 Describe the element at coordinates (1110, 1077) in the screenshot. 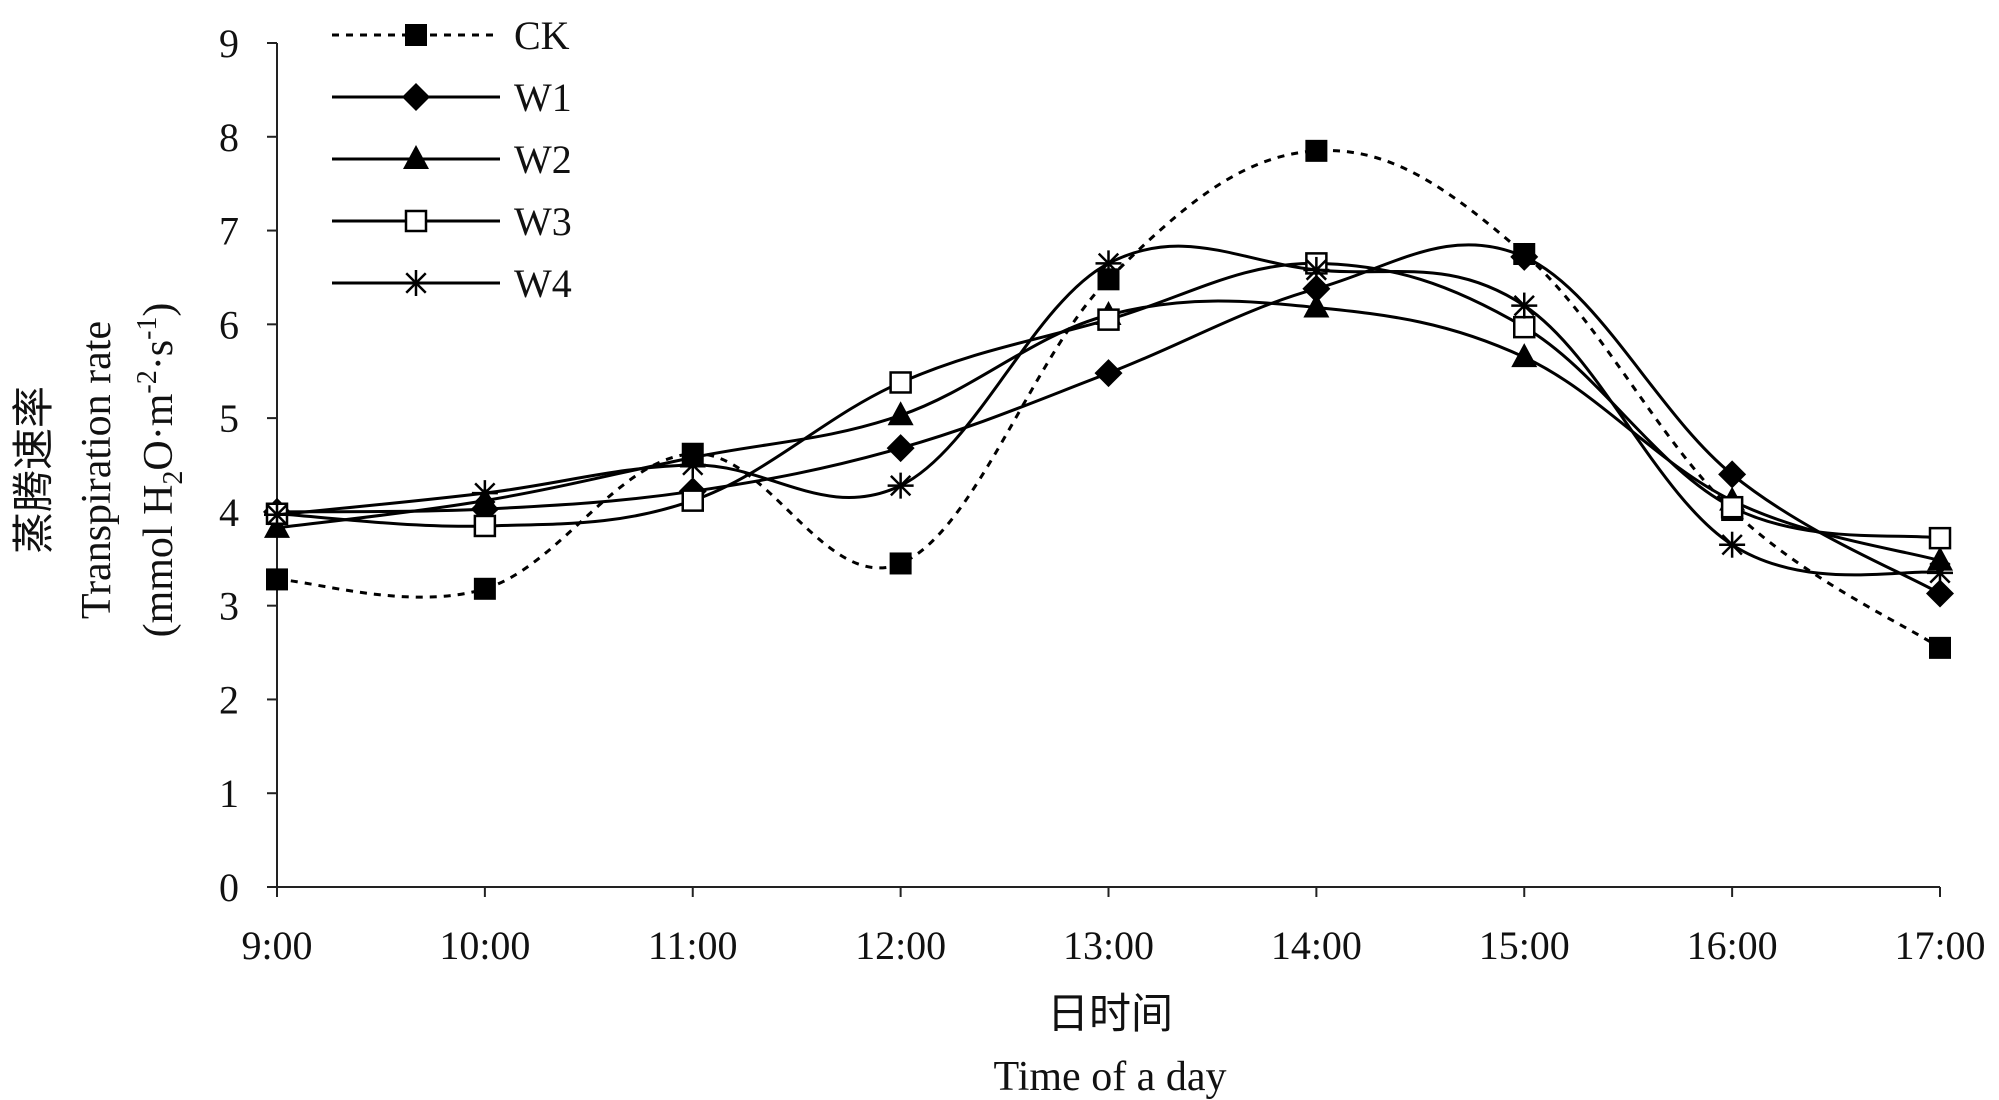

I see `x-axis-title-en: Time of a day` at that location.